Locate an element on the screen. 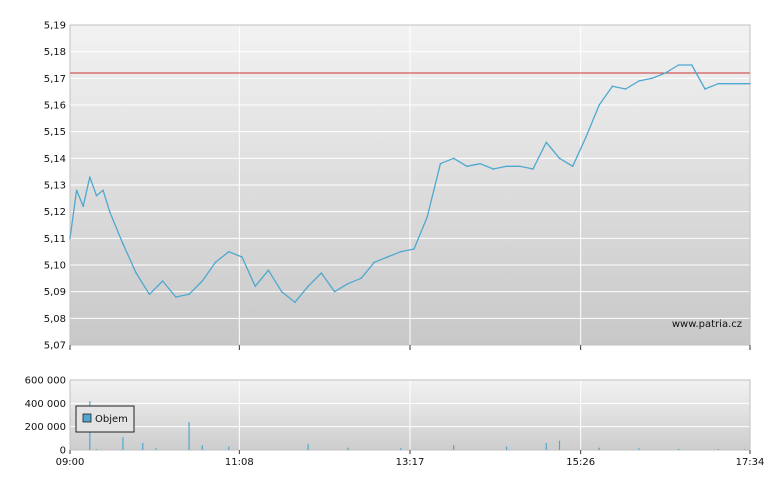  x-tick-label: 09:00 is located at coordinates (70, 462).